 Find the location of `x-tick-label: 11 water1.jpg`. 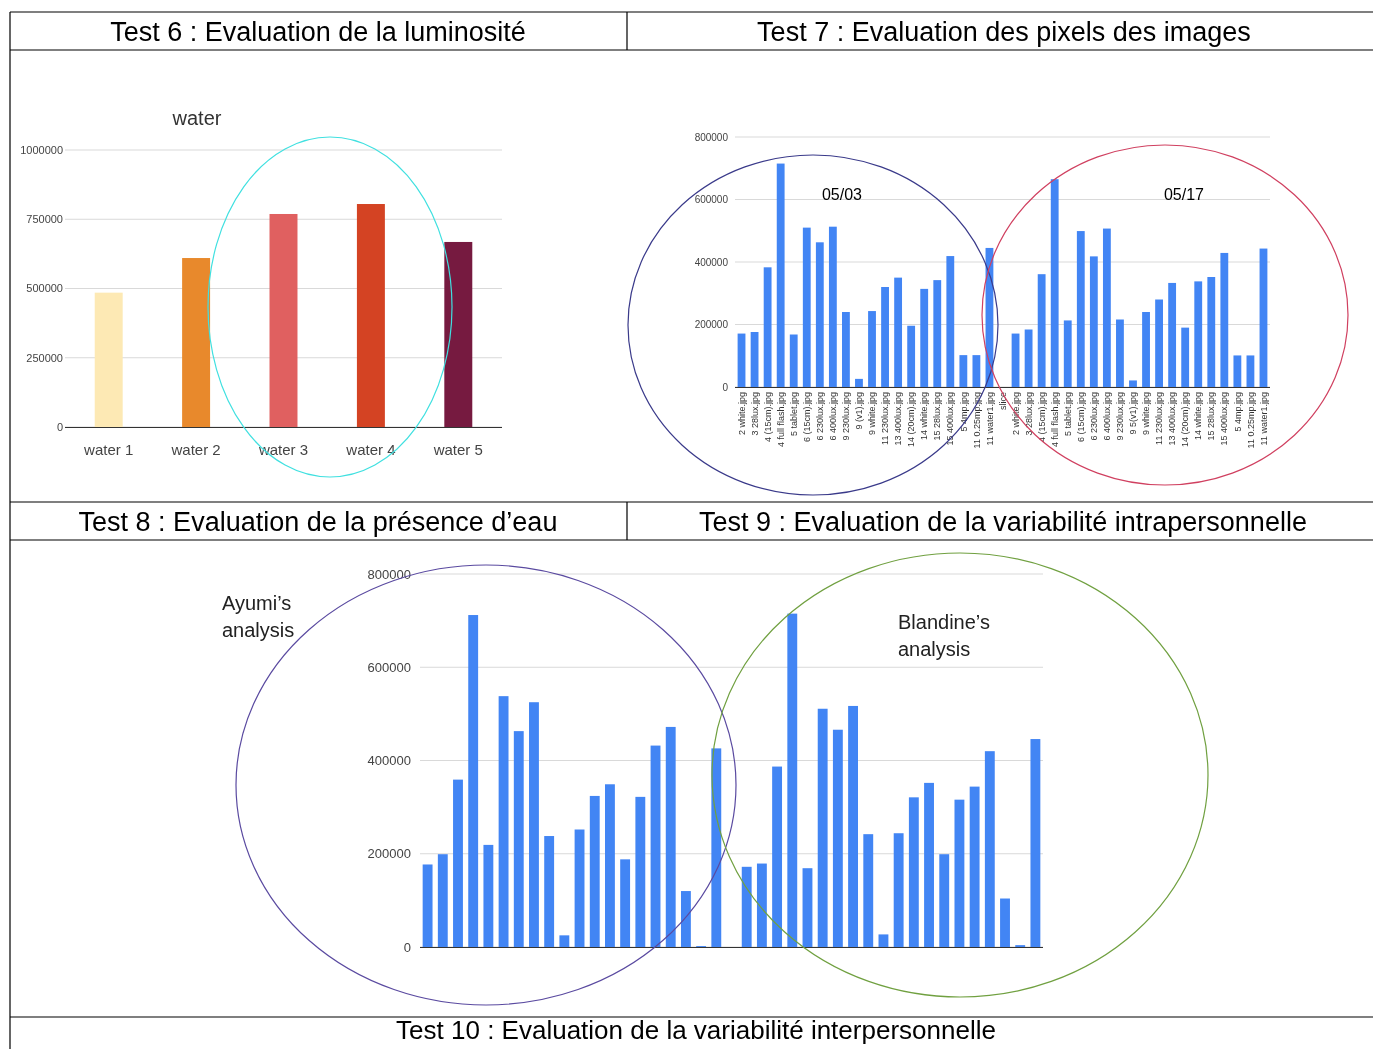

x-tick-label: 11 water1.jpg is located at coordinates (989, 419).